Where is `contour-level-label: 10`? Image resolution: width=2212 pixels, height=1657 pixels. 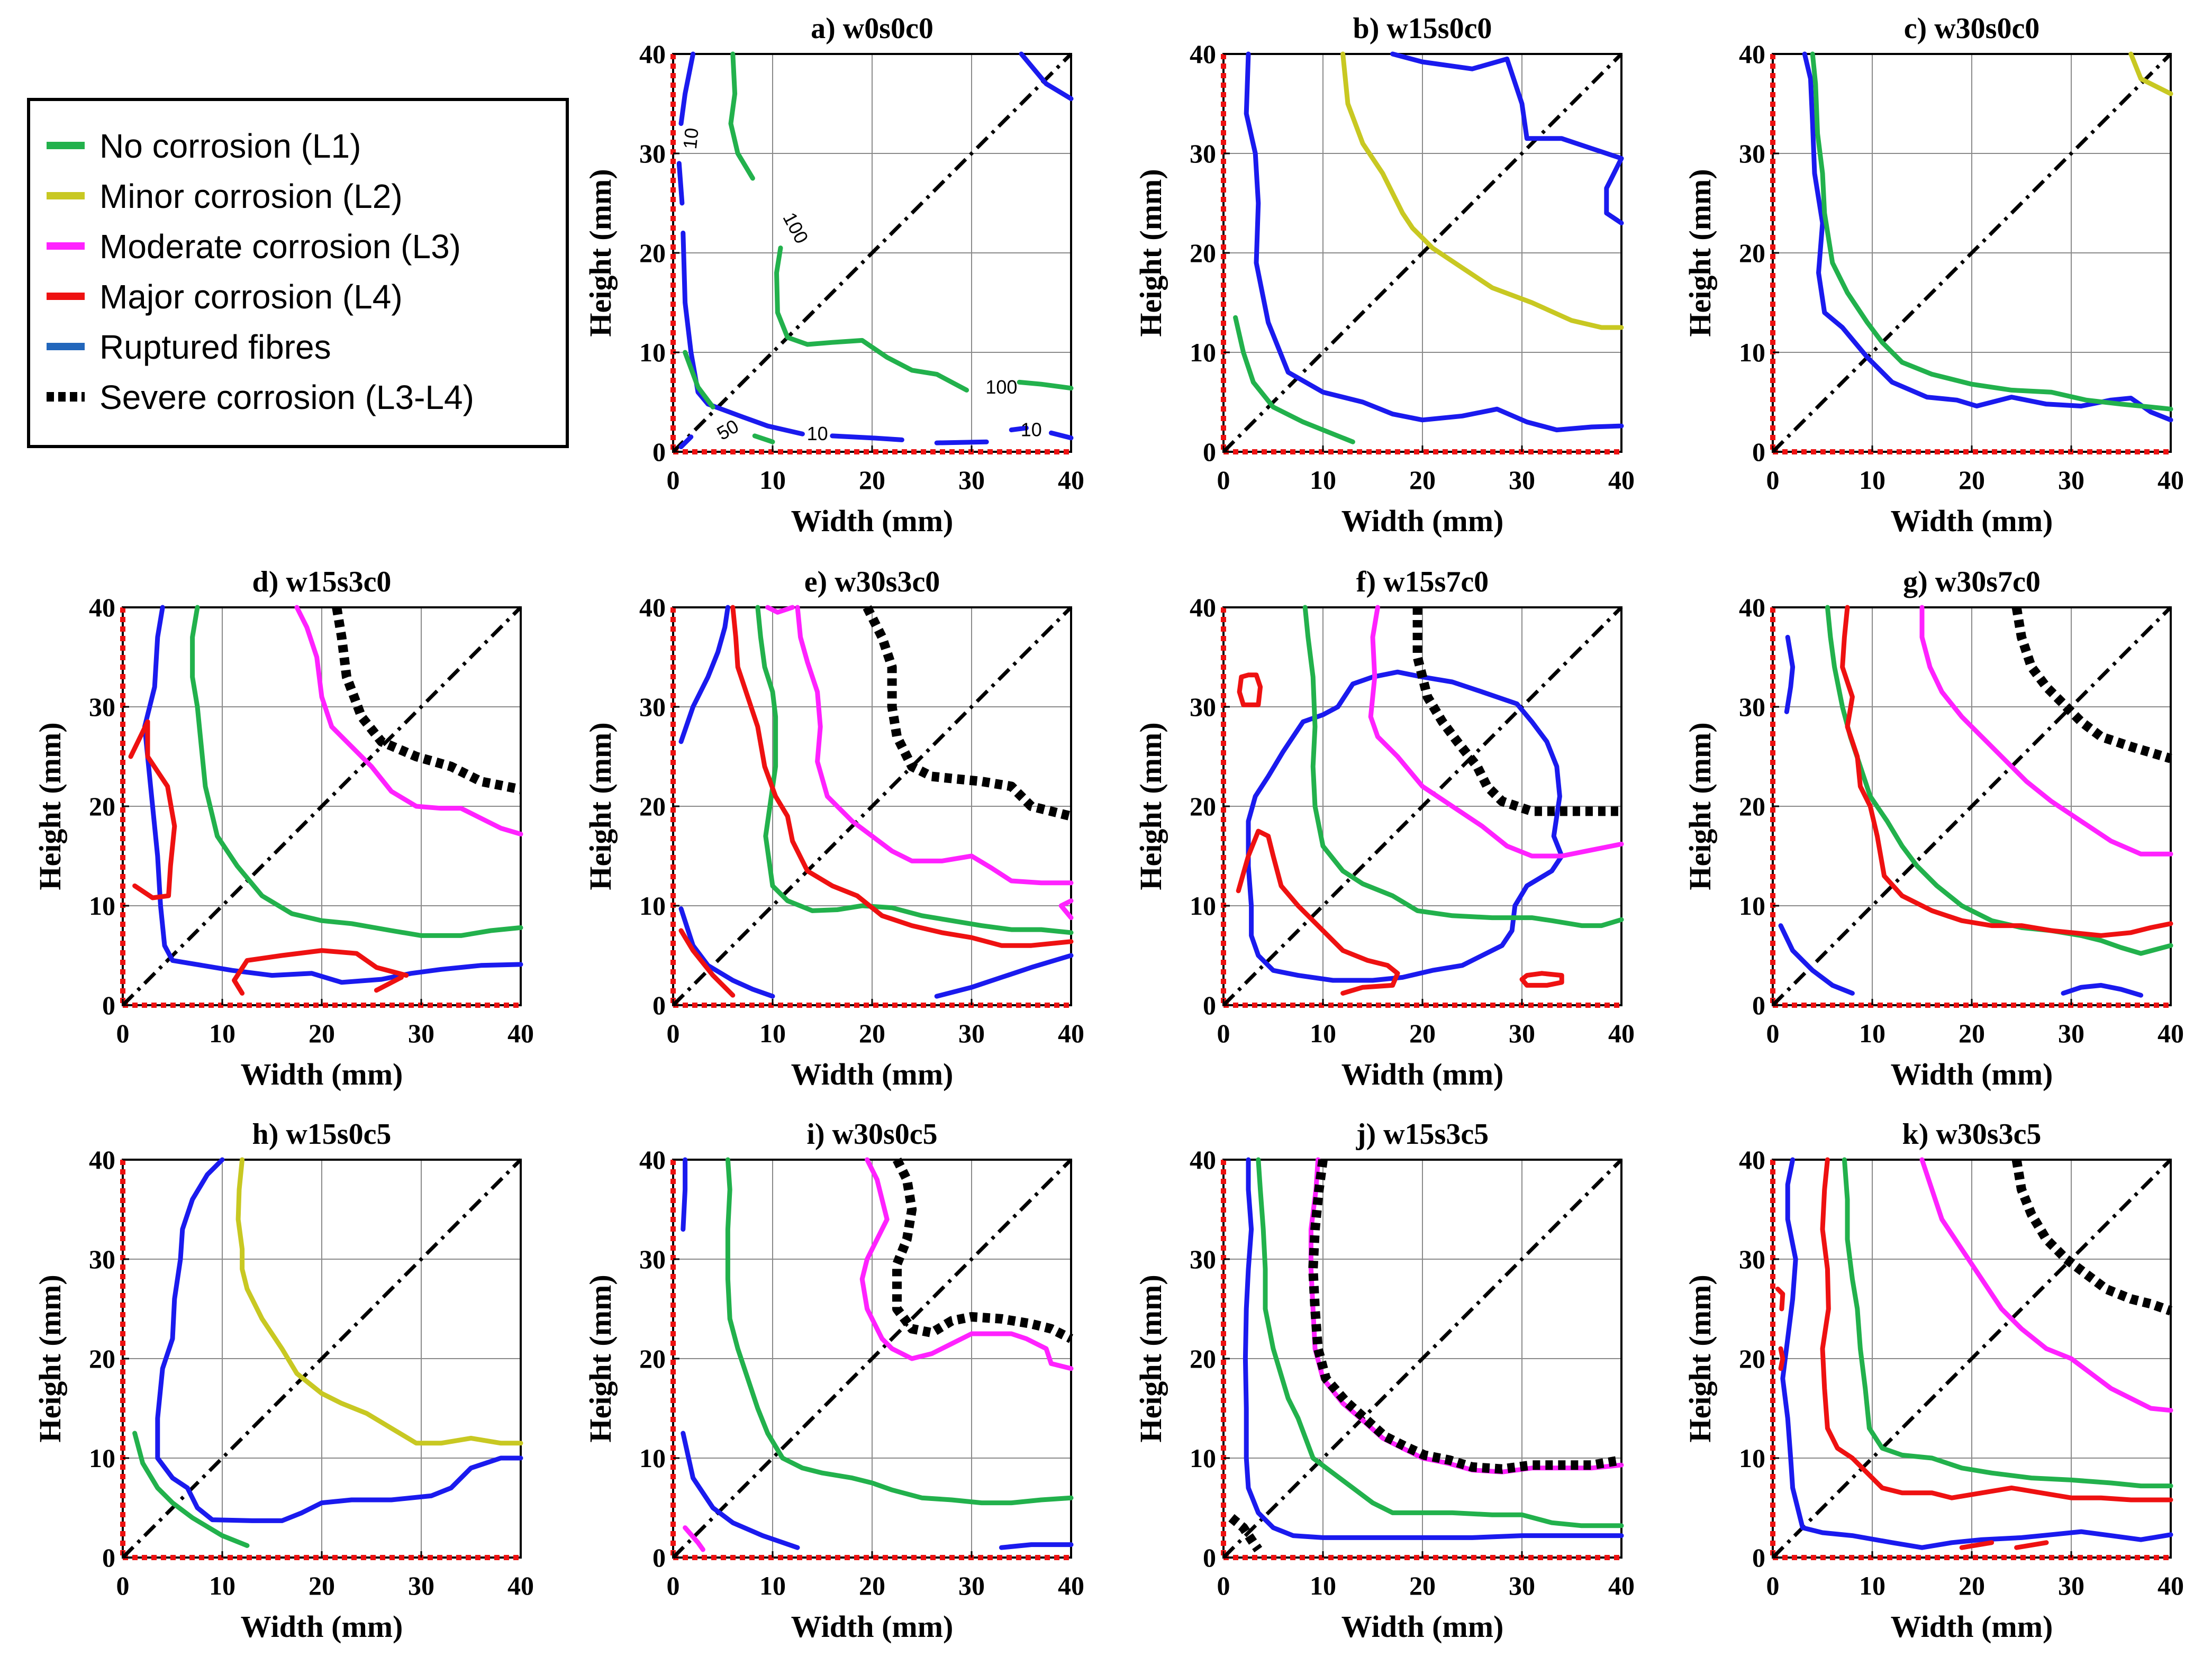 contour-level-label: 10 is located at coordinates (1031, 430).